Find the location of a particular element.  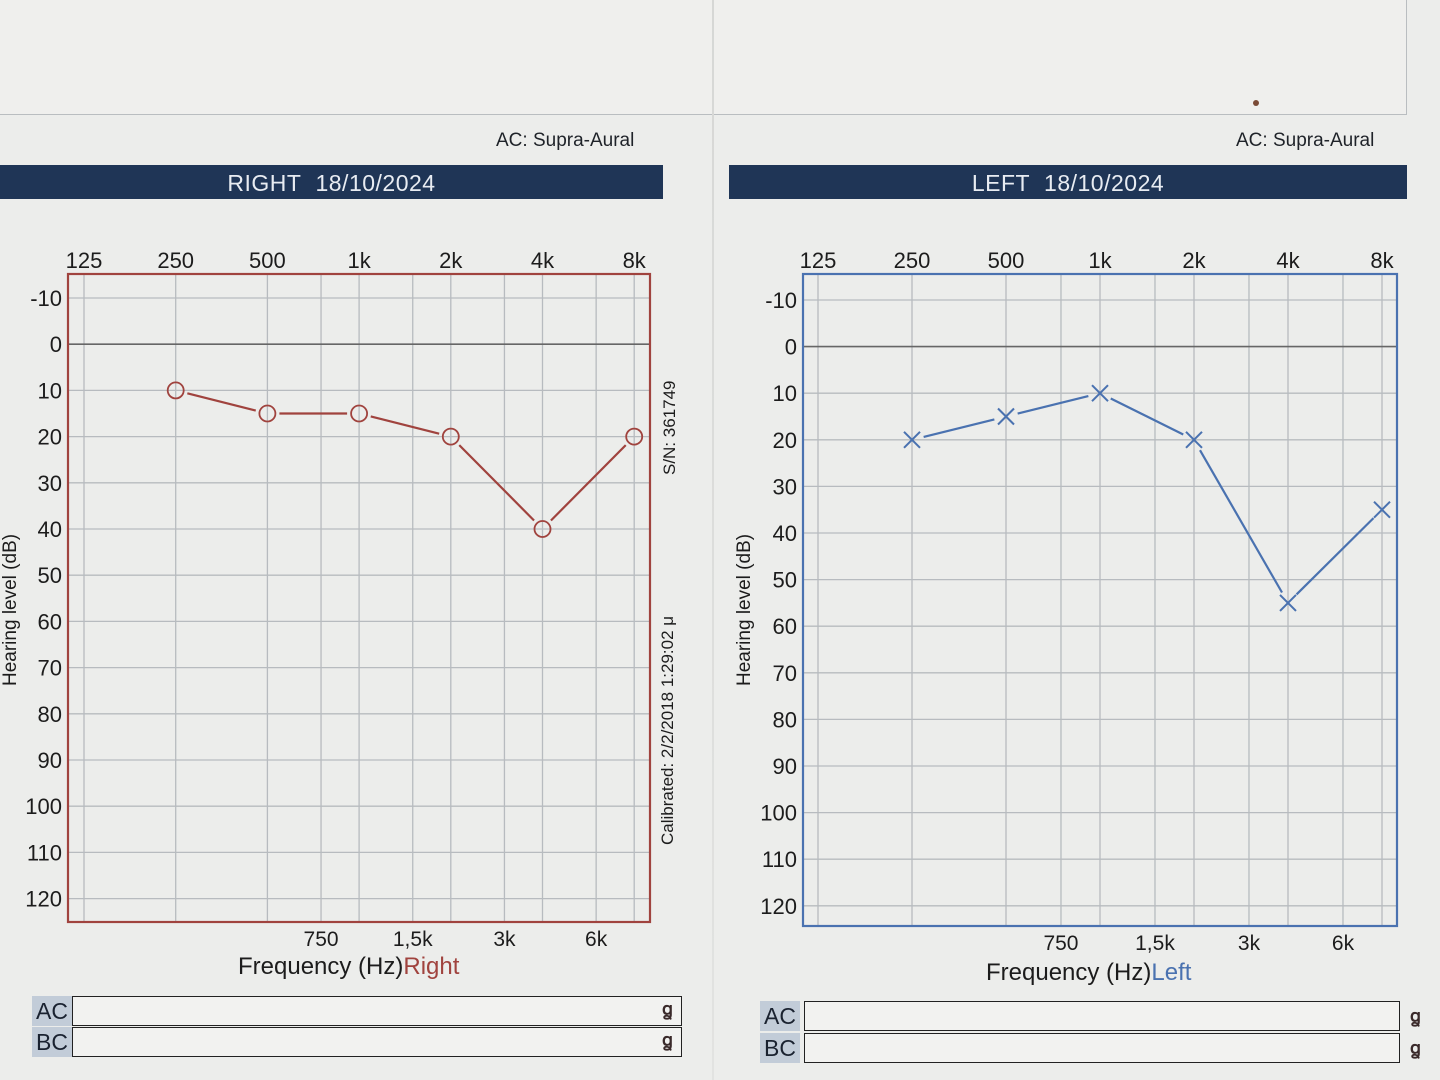

x-axis-title: Frequency (Hz)Left is located at coordinates (1088, 973).